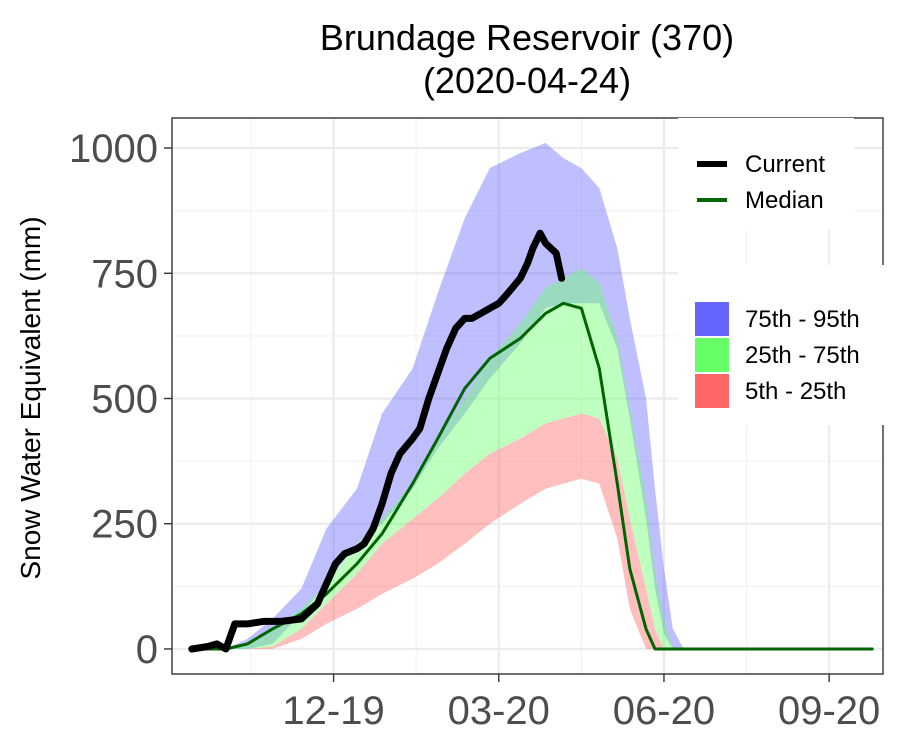  I want to click on x-tick-label: 03-20, so click(499, 711).